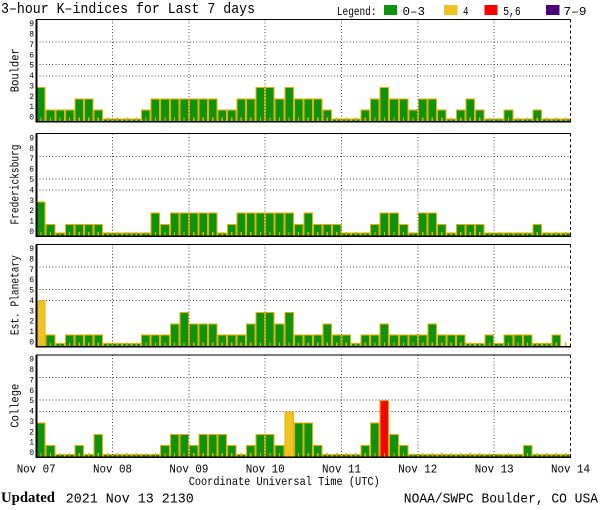  I want to click on svg-text: Nov 10, so click(265, 470).